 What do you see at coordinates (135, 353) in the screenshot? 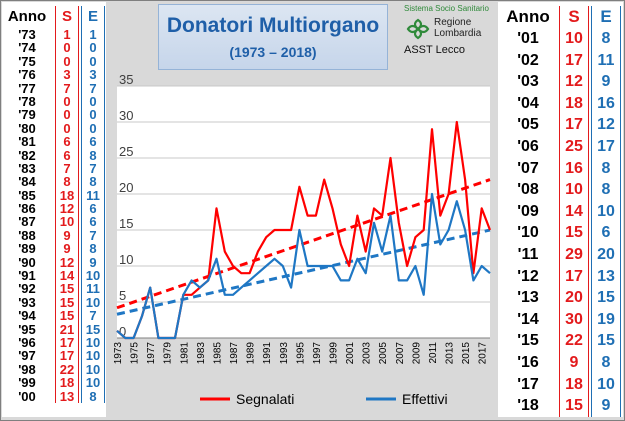
I see `x-tick-label: 1975` at bounding box center [135, 353].